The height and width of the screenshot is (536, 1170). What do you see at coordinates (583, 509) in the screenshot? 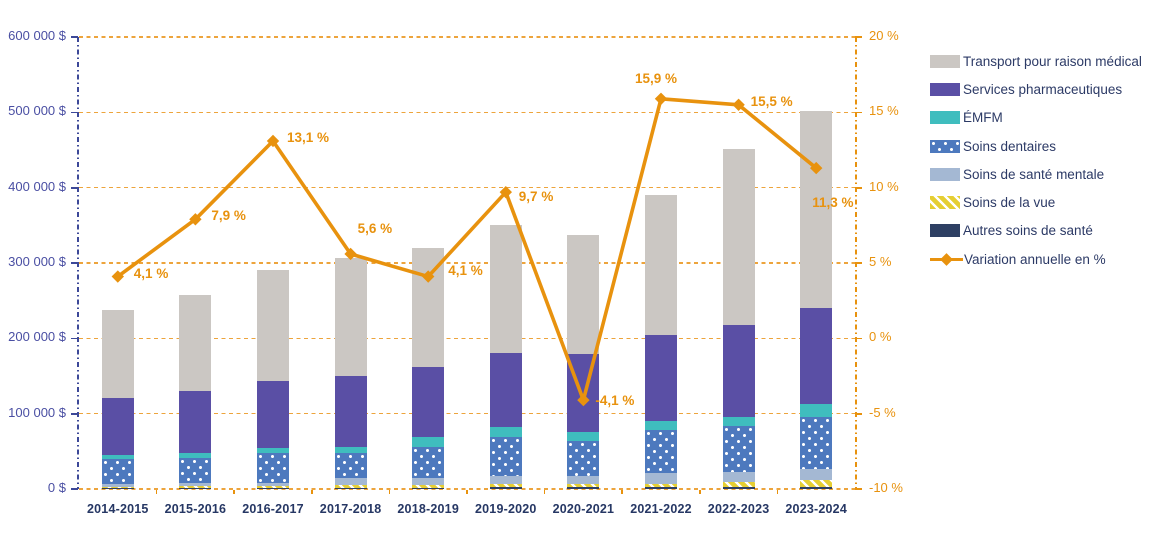
I see `x-axis-category-label: 2020-2021` at bounding box center [583, 509].